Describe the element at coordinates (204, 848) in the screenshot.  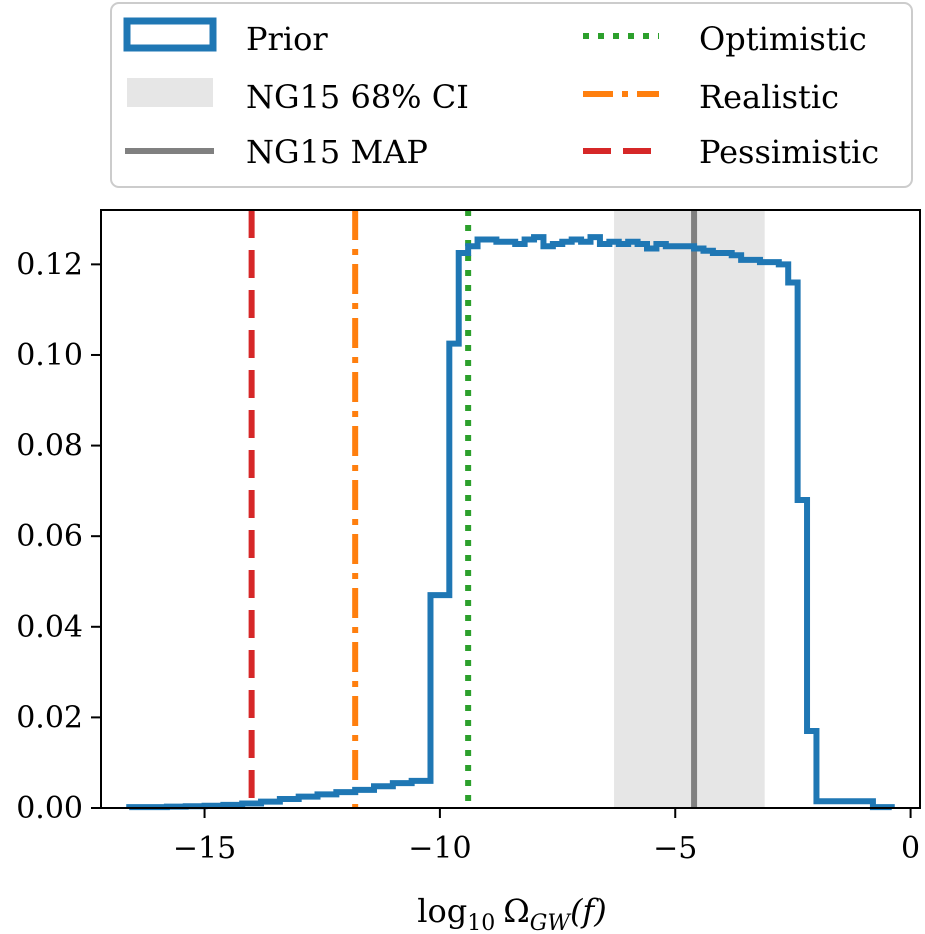
I see `x-tick-label: −15` at that location.